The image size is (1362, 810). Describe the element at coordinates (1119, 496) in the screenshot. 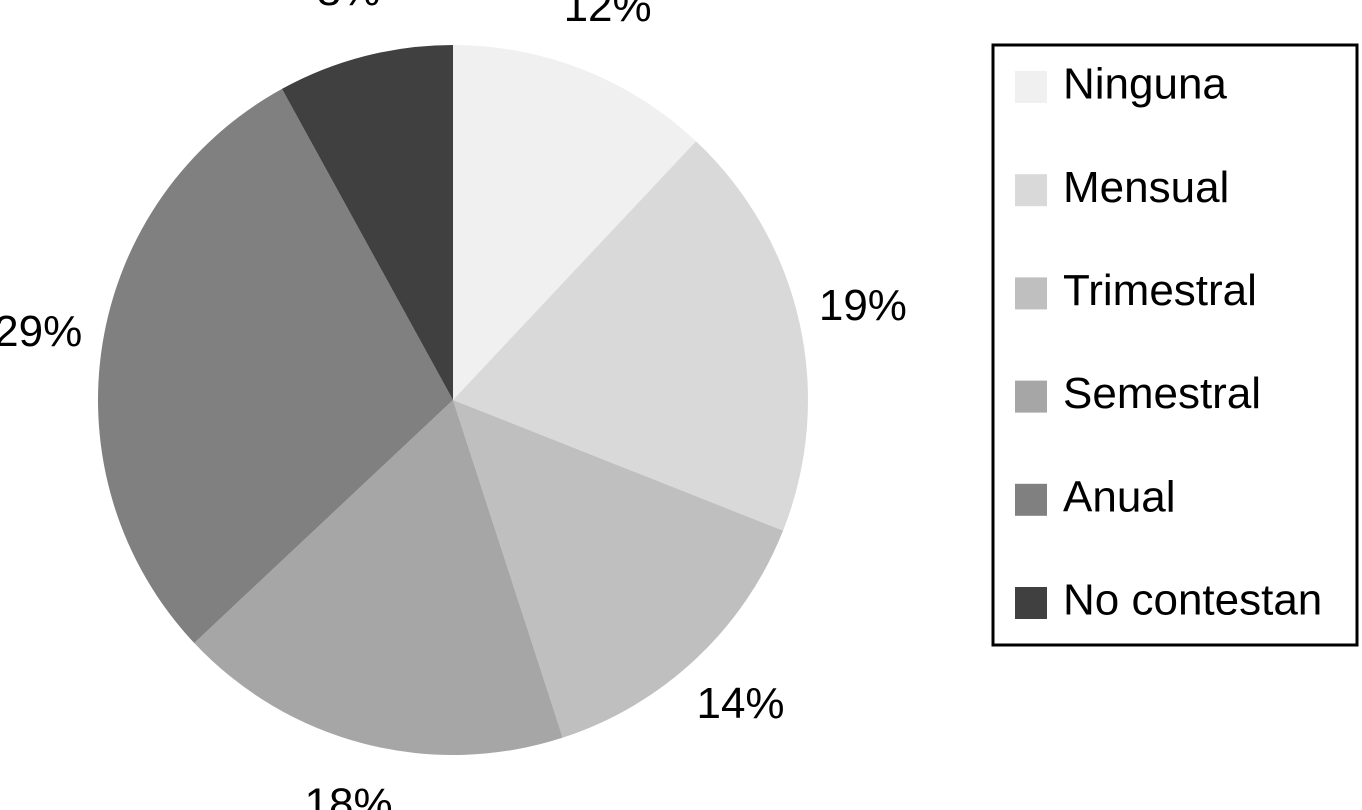

I see `legend-label: Anual` at that location.